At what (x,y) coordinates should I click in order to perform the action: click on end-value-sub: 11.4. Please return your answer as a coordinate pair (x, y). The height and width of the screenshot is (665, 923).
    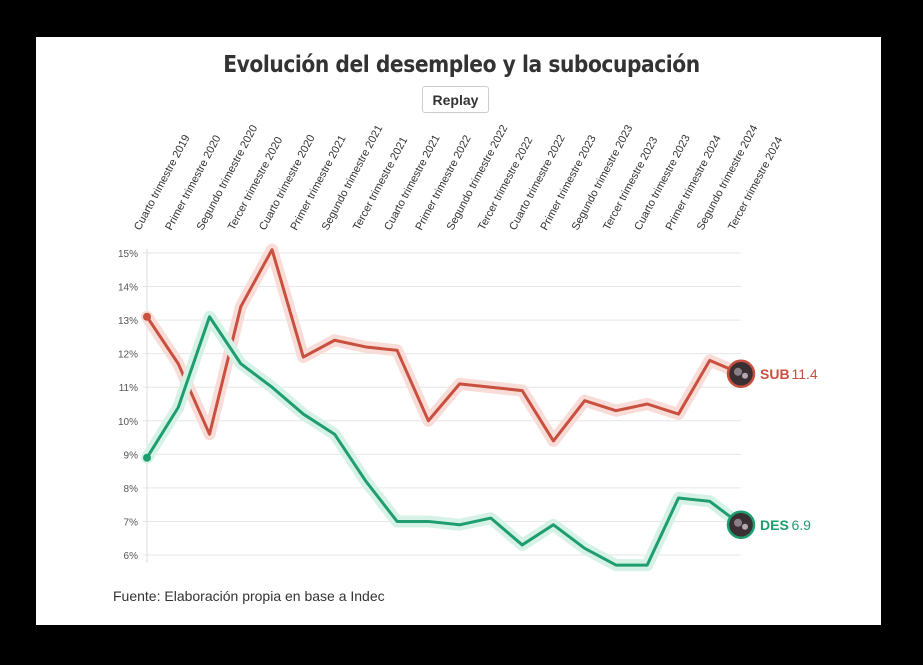
    Looking at the image, I should click on (805, 374).